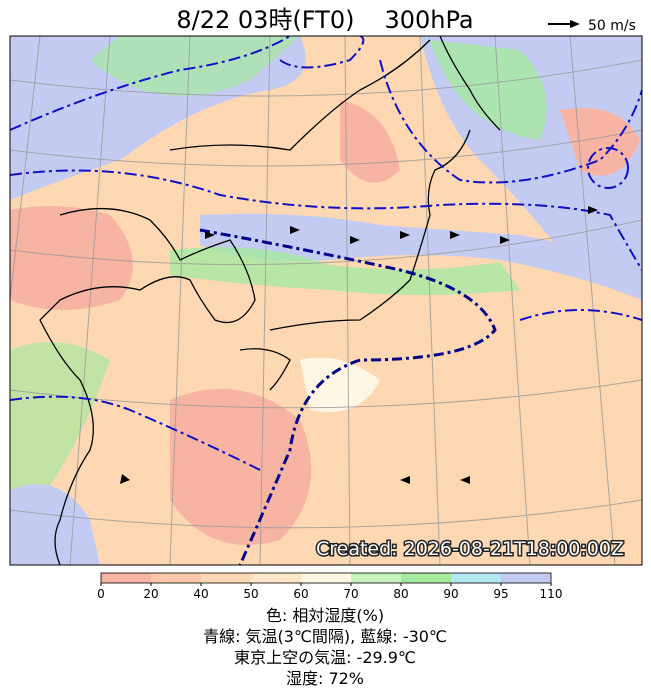  I want to click on title-time: 8/22 03時(FT0), so click(265, 20).